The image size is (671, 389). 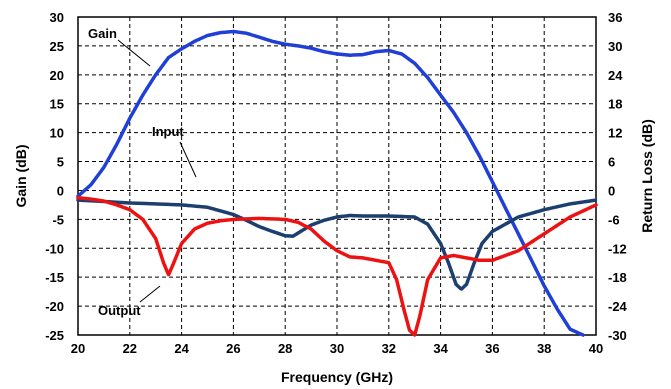 What do you see at coordinates (615, 17) in the screenshot?
I see `y2-tick-label: 36` at bounding box center [615, 17].